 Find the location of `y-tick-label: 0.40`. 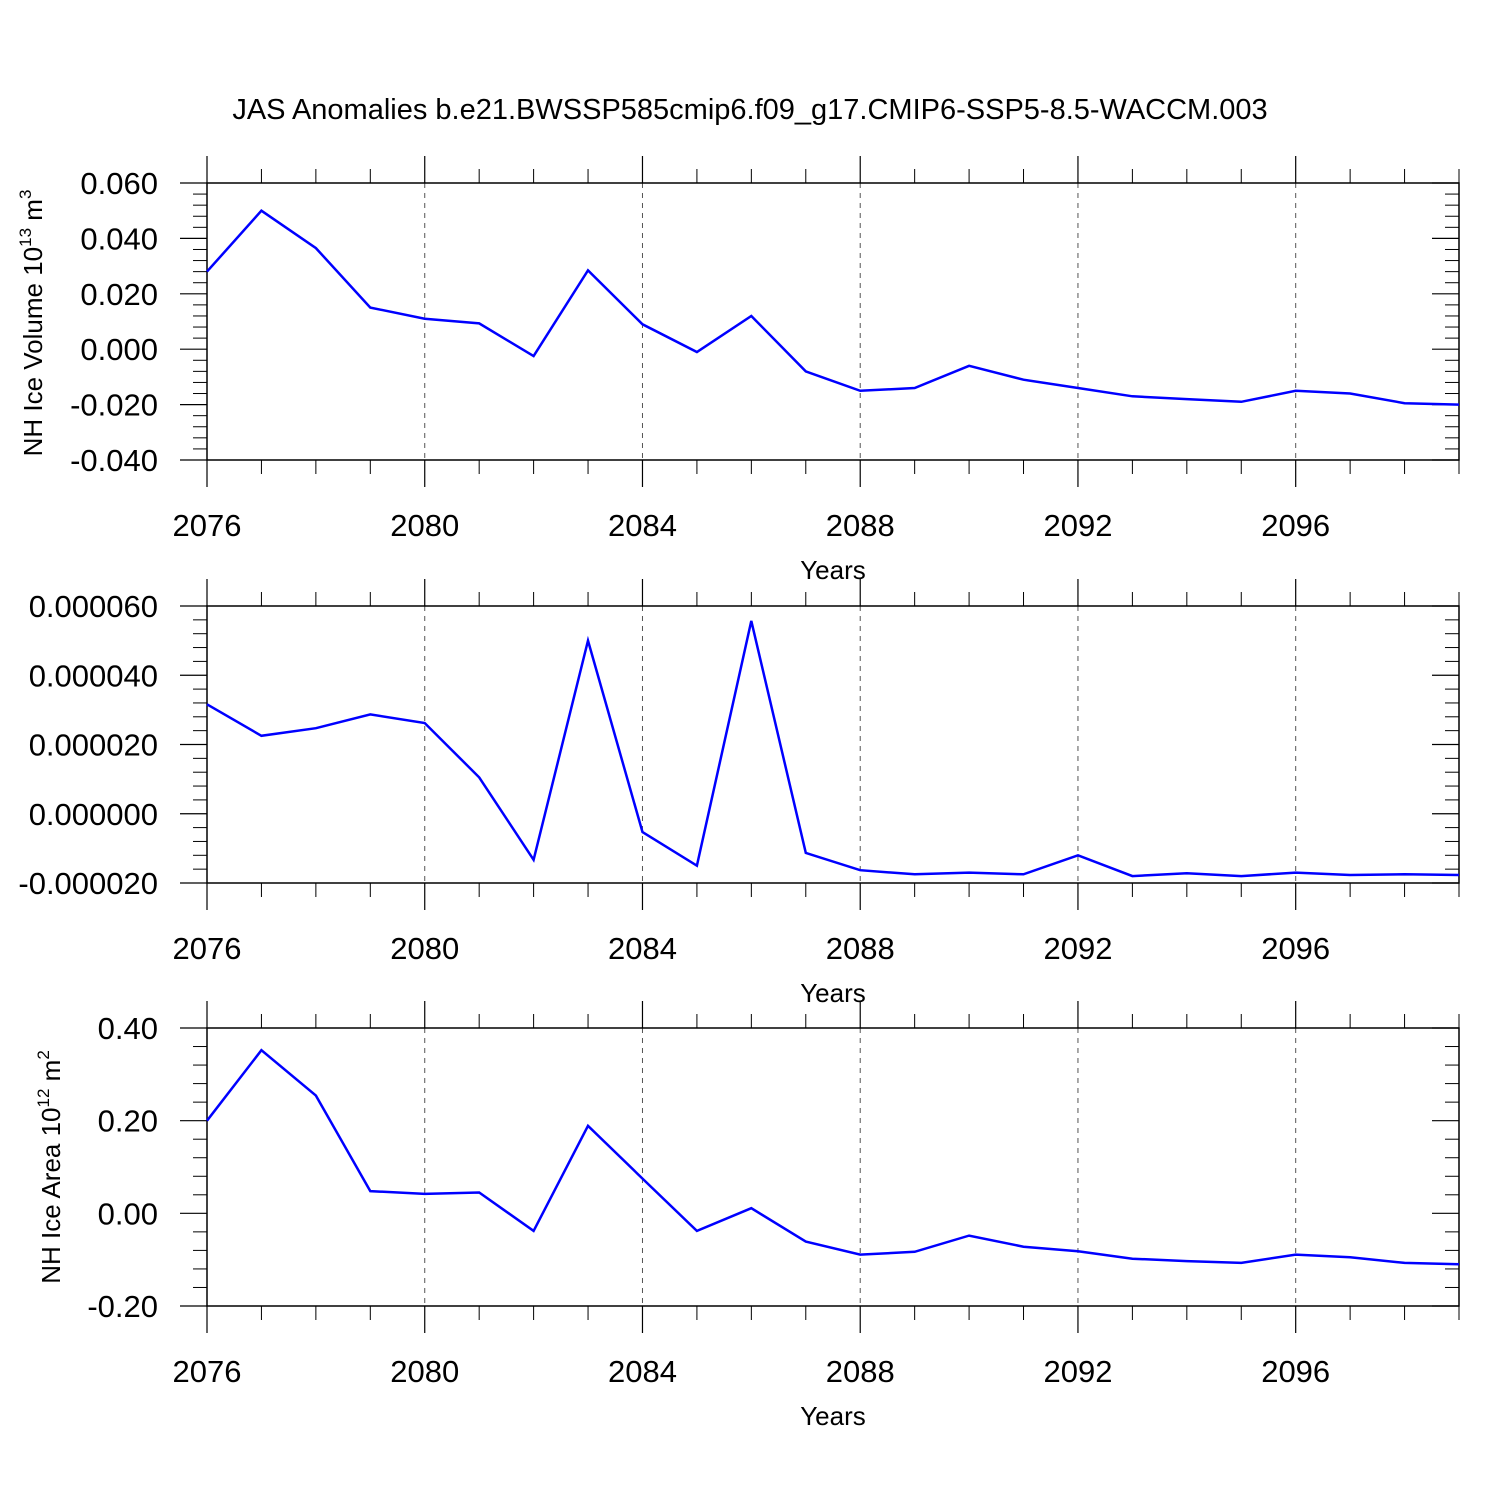

y-tick-label: 0.40 is located at coordinates (128, 1028).